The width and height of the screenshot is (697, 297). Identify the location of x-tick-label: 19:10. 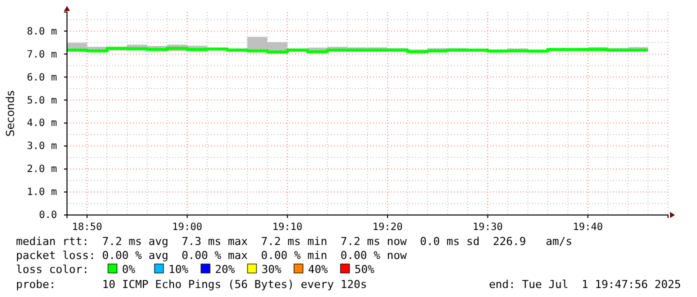
(287, 227).